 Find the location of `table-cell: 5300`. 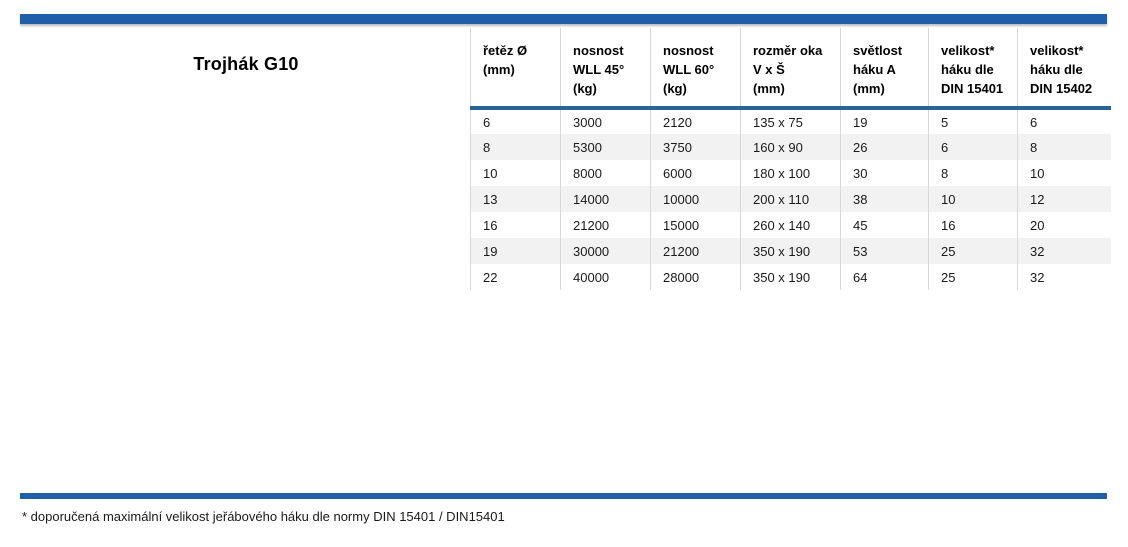

table-cell: 5300 is located at coordinates (605, 147).